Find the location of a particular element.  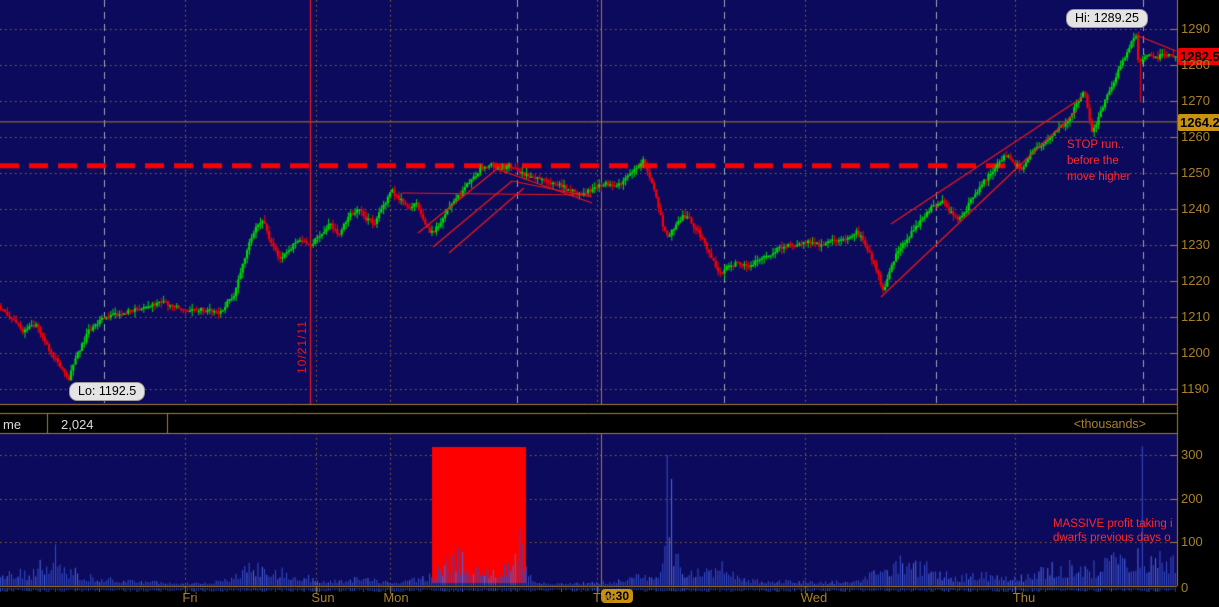

x-axis-day-label-tue: Tue is located at coordinates (604, 597).